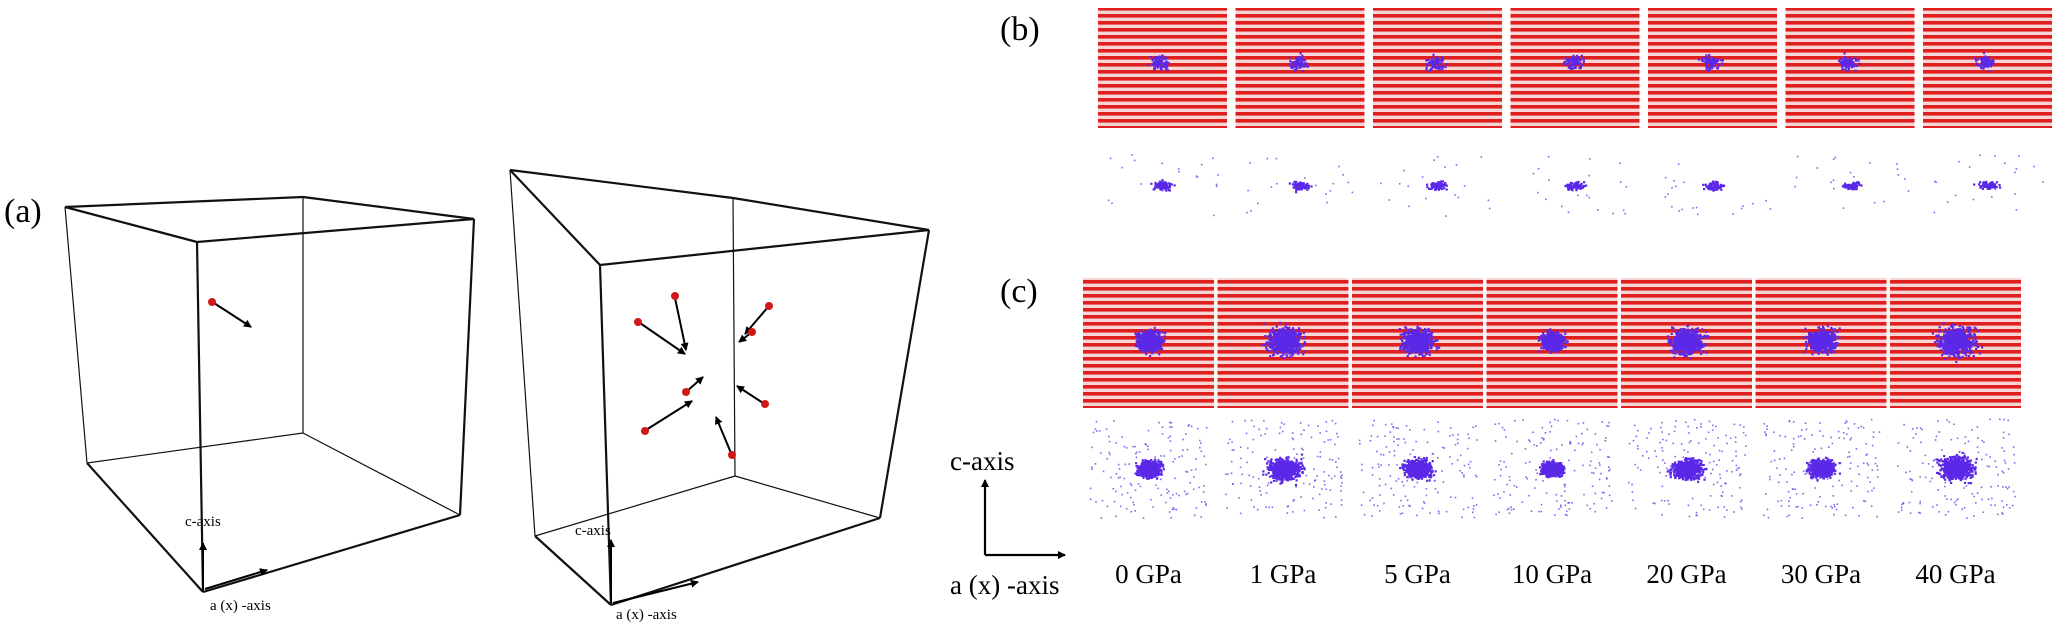 The width and height of the screenshot is (2054, 630). What do you see at coordinates (593, 531) in the screenshot?
I see `right-c-axis-label: c-axis` at bounding box center [593, 531].